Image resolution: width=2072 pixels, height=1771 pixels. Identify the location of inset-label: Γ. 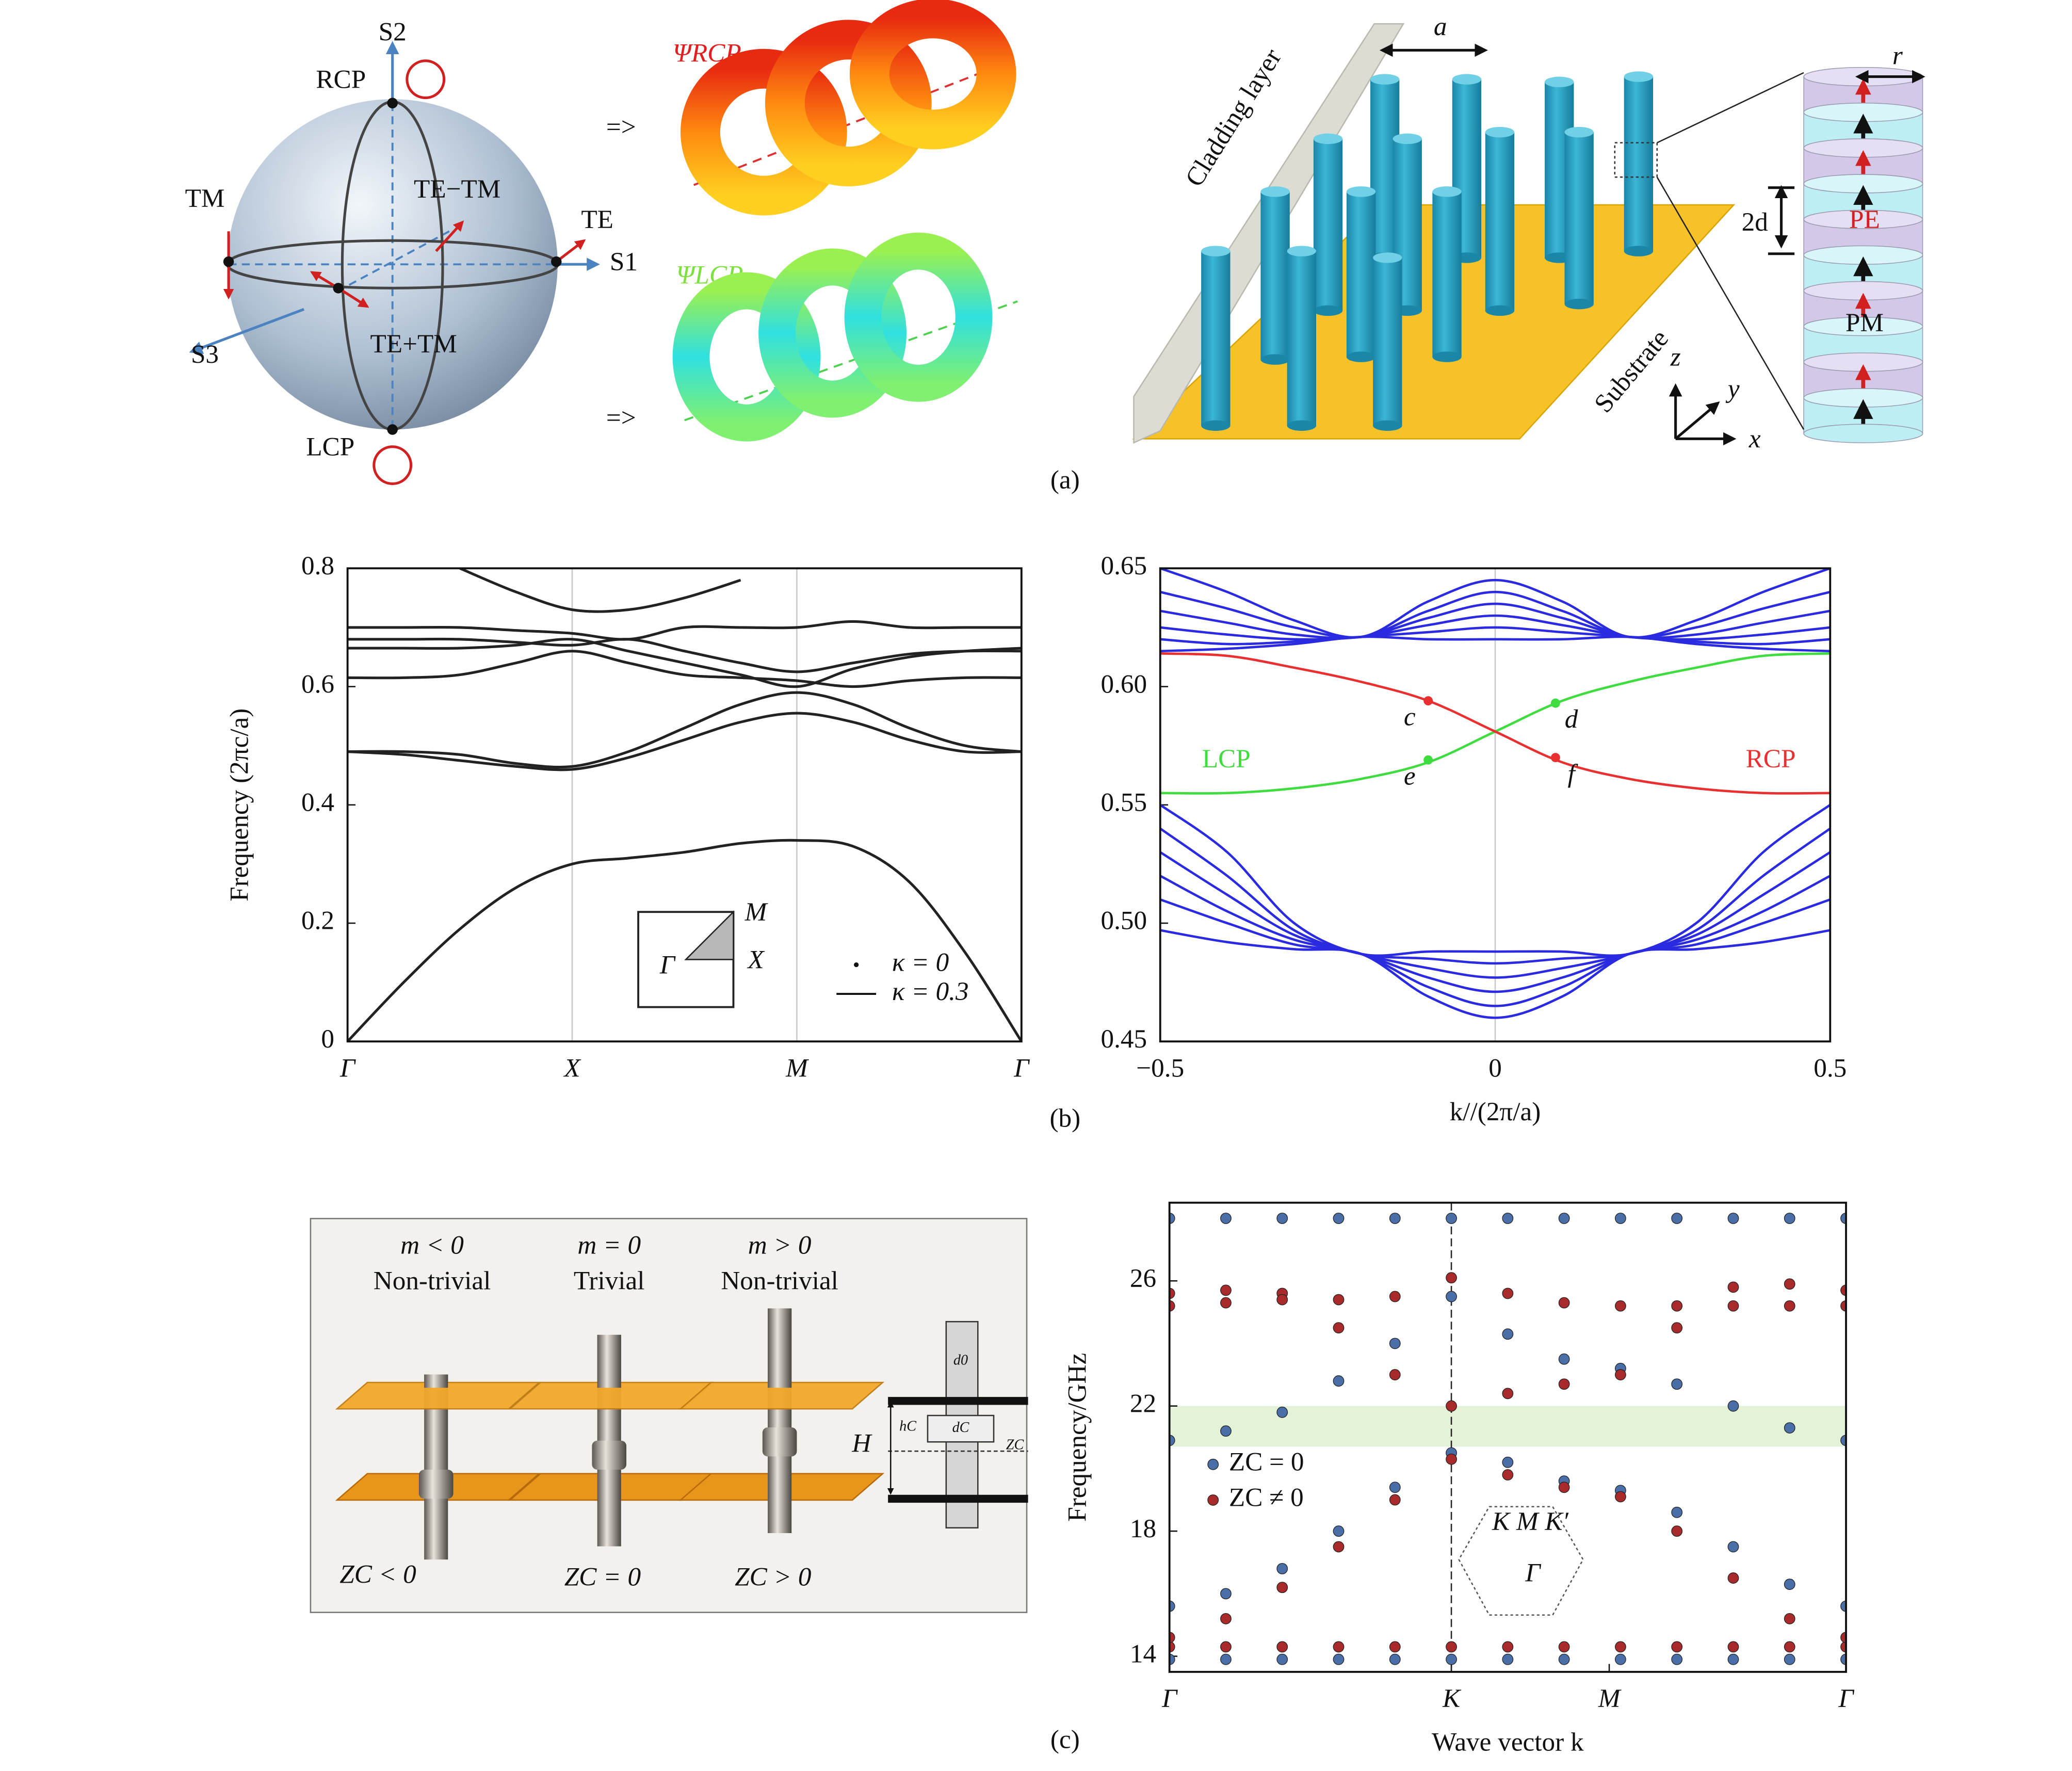
(1533, 1573).